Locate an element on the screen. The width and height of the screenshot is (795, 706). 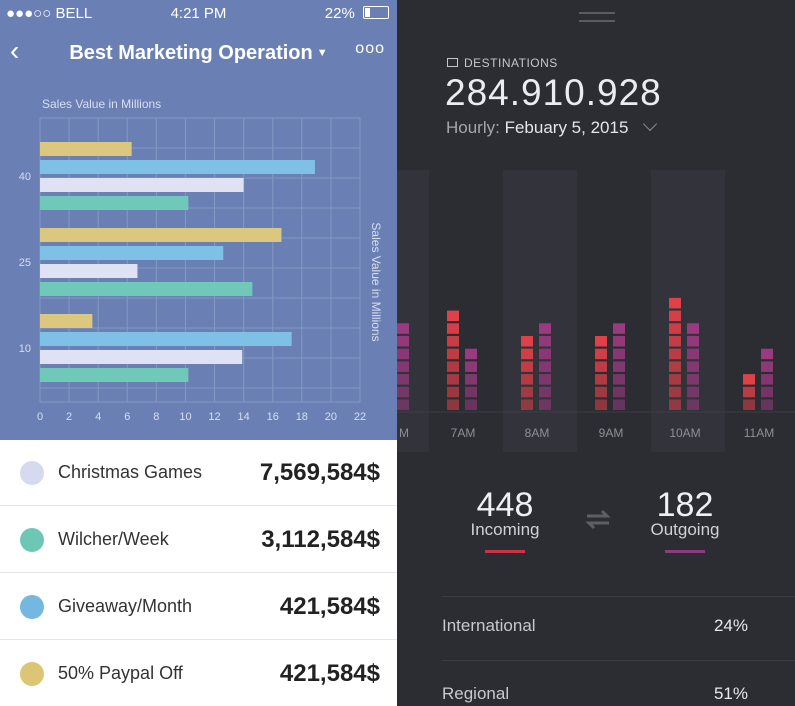
y-tick-label: 25 is located at coordinates (25, 263).